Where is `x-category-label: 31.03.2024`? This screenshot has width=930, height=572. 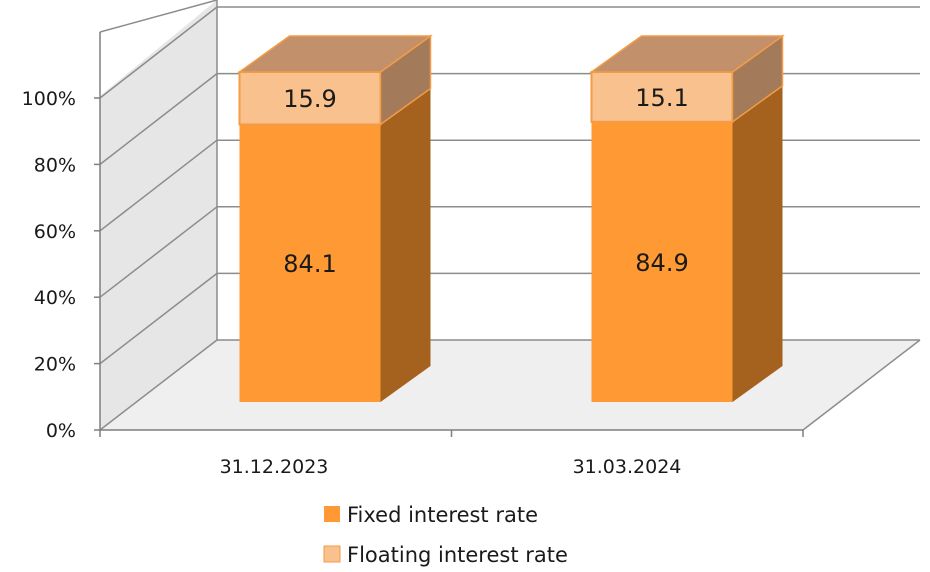 x-category-label: 31.03.2024 is located at coordinates (627, 467).